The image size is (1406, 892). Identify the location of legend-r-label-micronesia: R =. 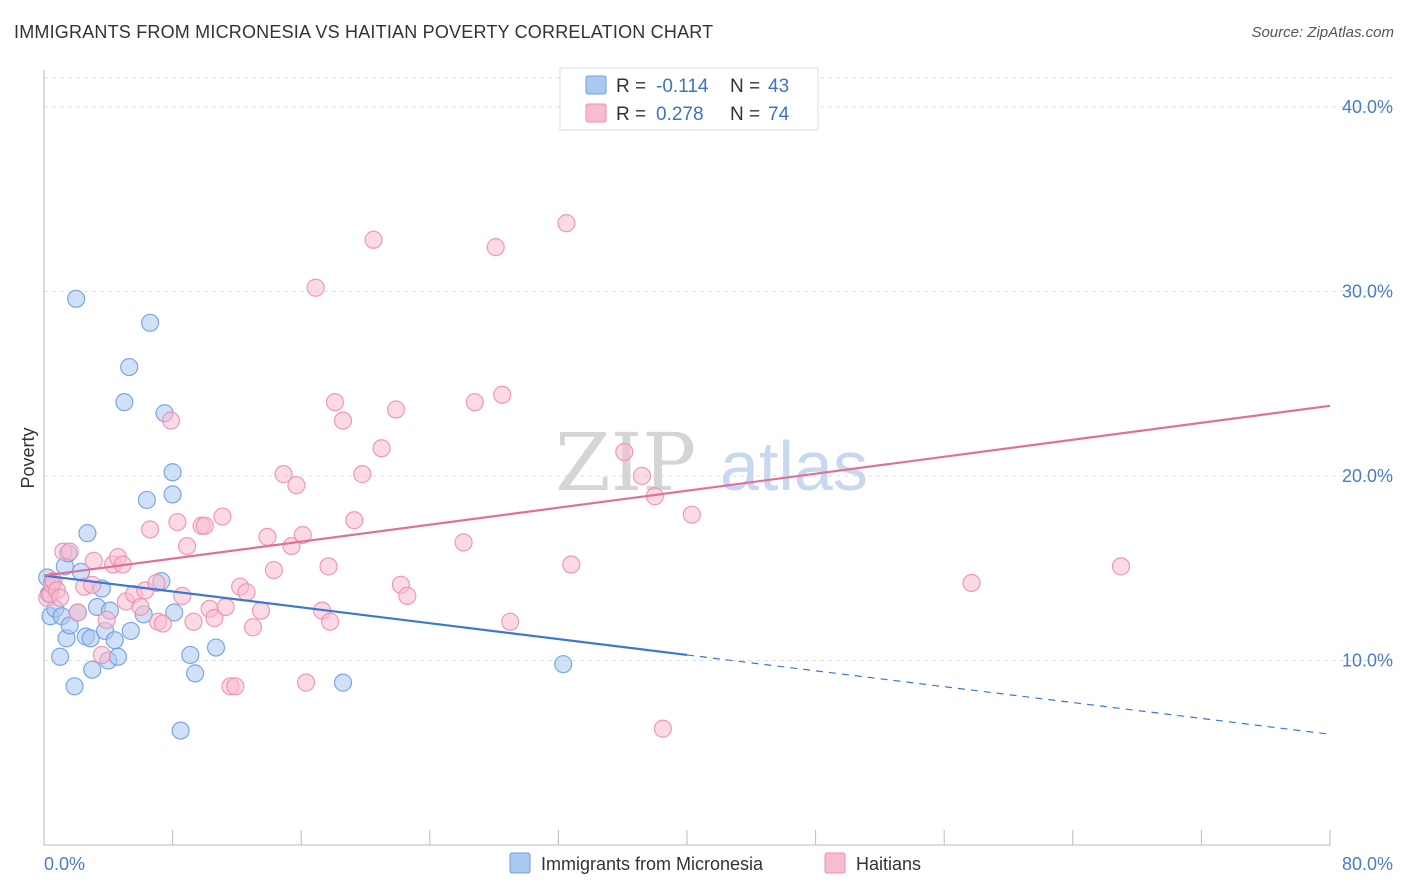
(631, 86).